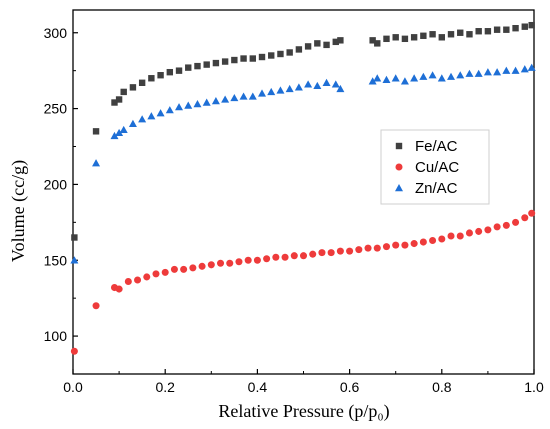  I want to click on x-axis-title: Relative Pressure (p/p₀), so click(303, 411).